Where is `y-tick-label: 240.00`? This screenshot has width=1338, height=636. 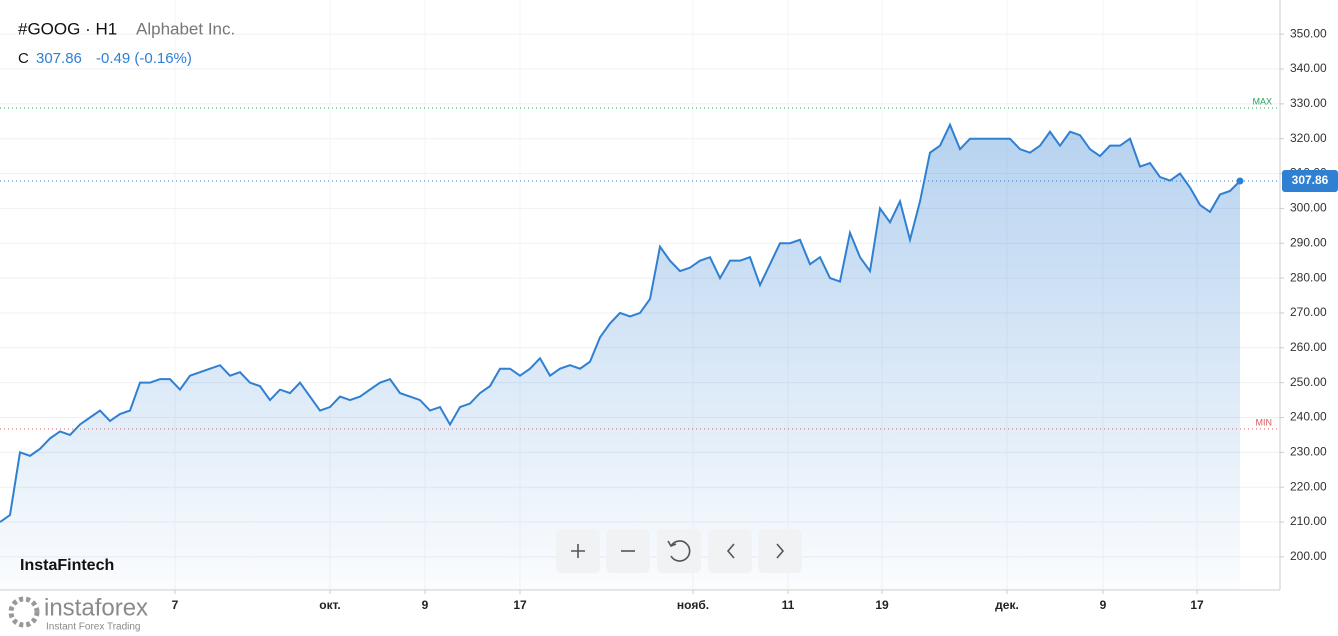
y-tick-label: 240.00 is located at coordinates (1308, 417).